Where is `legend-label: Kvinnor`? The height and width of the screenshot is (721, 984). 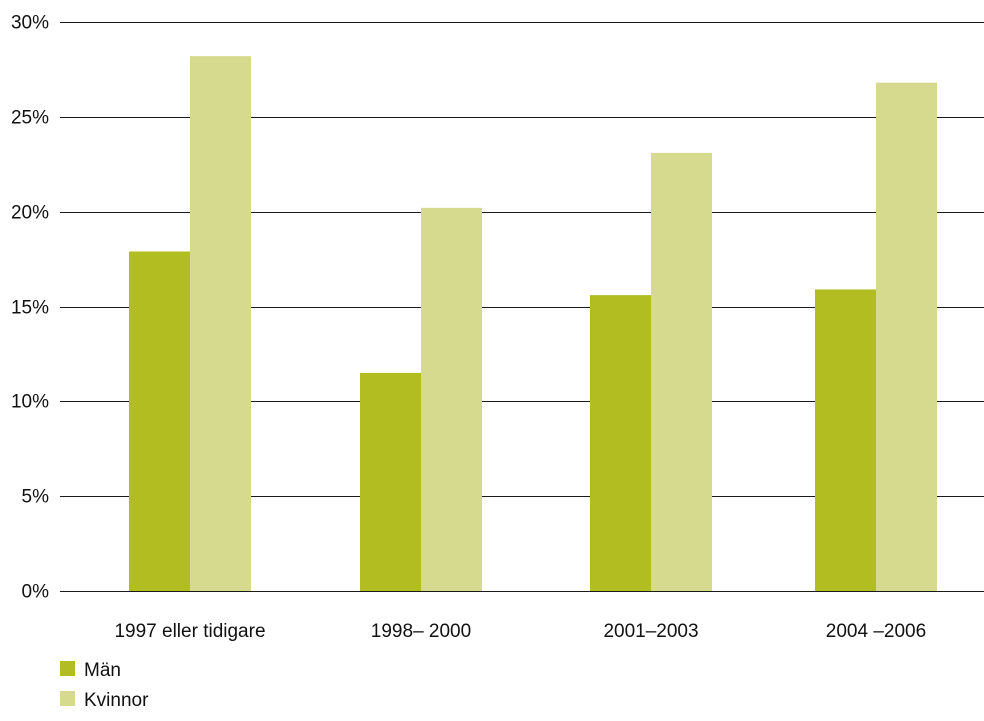 legend-label: Kvinnor is located at coordinates (116, 700).